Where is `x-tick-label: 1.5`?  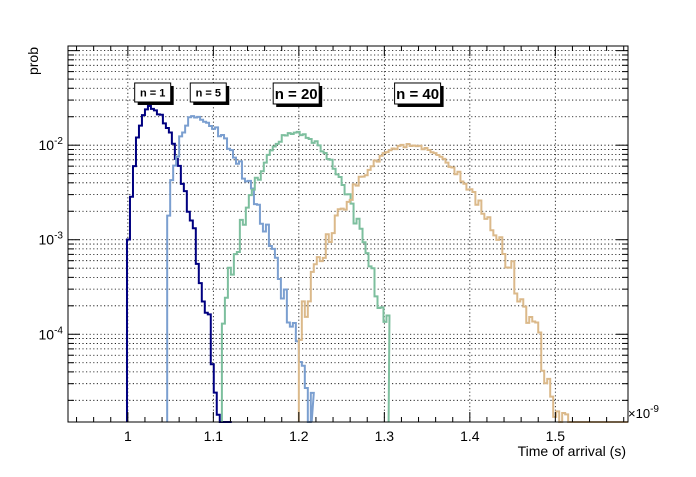 x-tick-label: 1.5 is located at coordinates (556, 436).